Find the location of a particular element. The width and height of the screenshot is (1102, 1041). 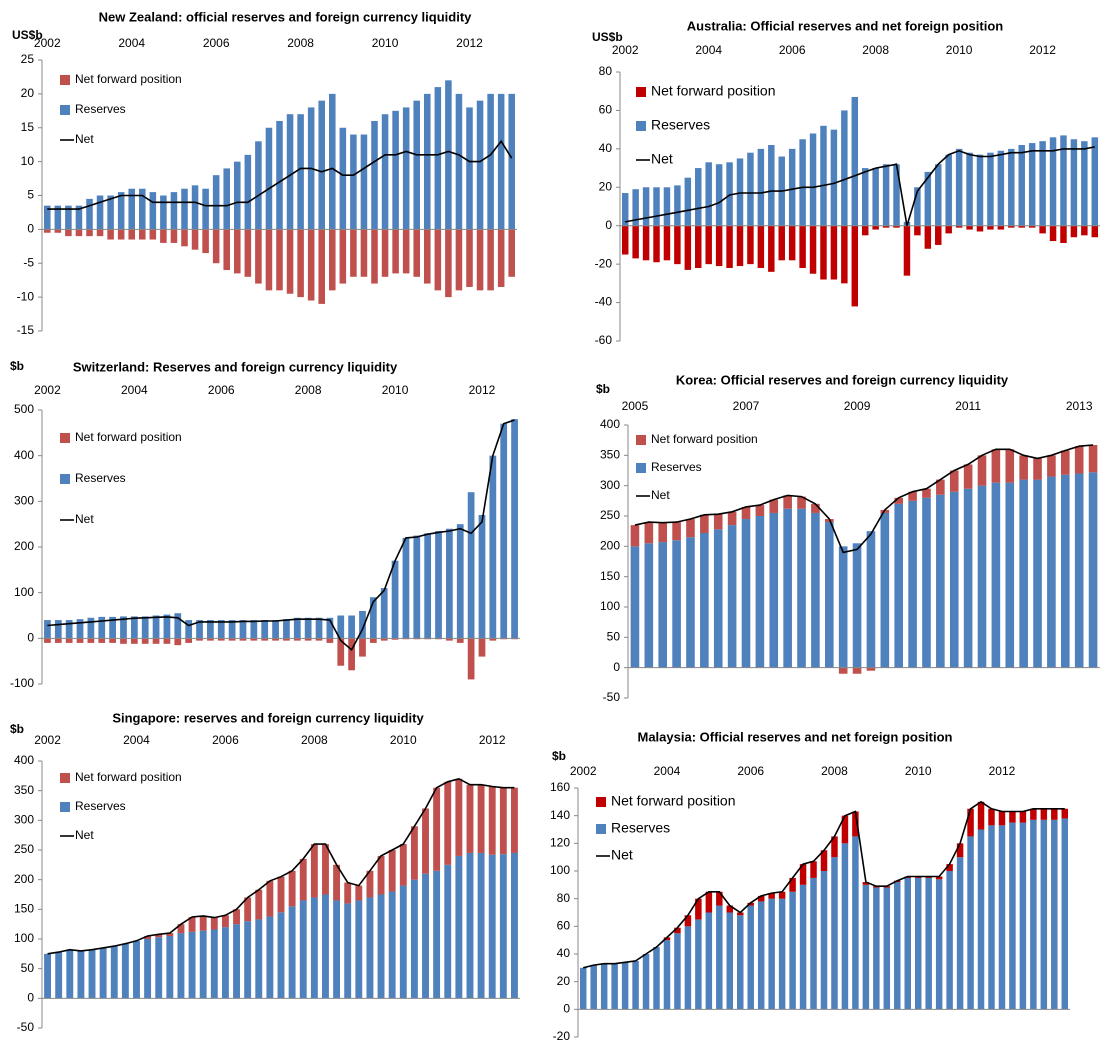

line is located at coordinates (864, 499).